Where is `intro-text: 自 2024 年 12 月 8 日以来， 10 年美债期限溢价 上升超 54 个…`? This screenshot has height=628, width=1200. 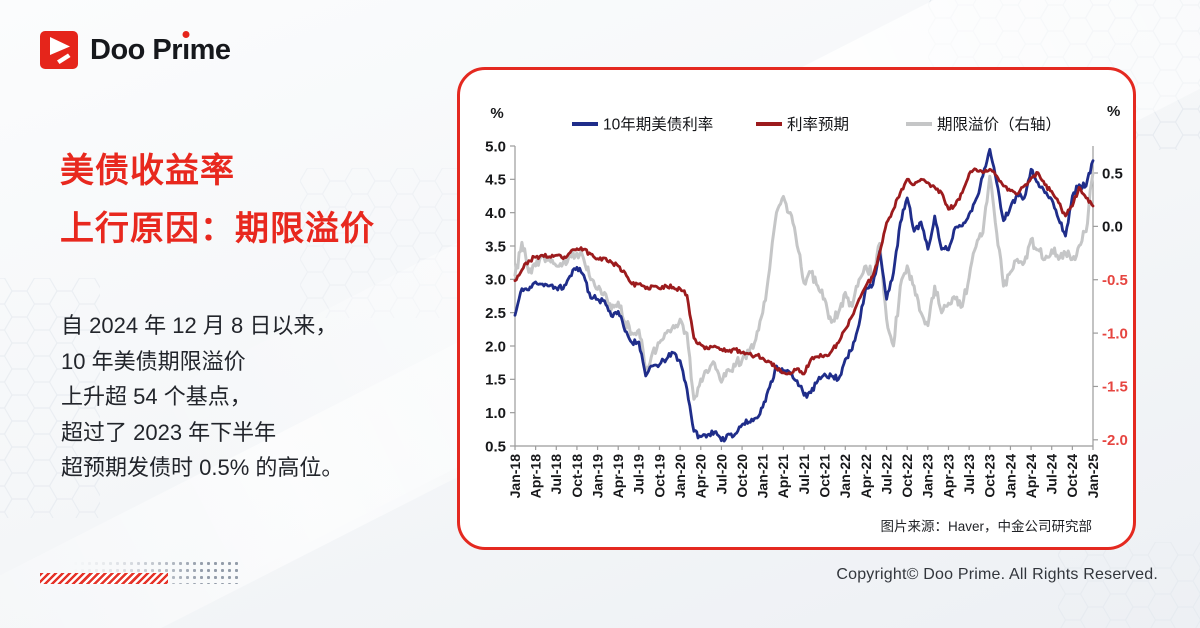 intro-text: 自 2024 年 12 月 8 日以来， 10 年美债期限溢价 上升超 54 个… is located at coordinates (202, 397).